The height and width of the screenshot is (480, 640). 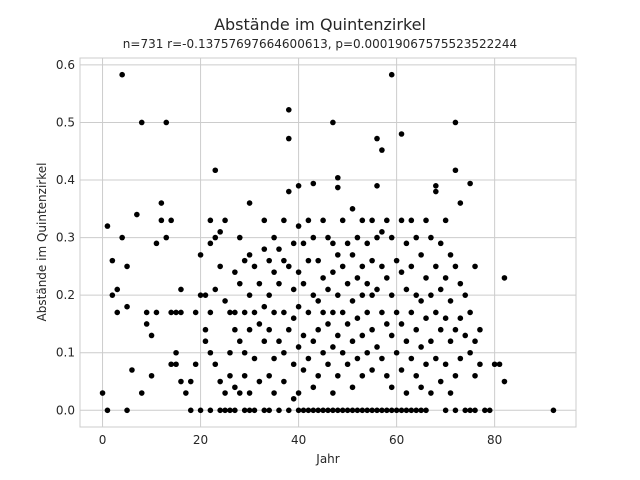 What do you see at coordinates (298, 440) in the screenshot?
I see `x-tick-label: 40` at bounding box center [298, 440].